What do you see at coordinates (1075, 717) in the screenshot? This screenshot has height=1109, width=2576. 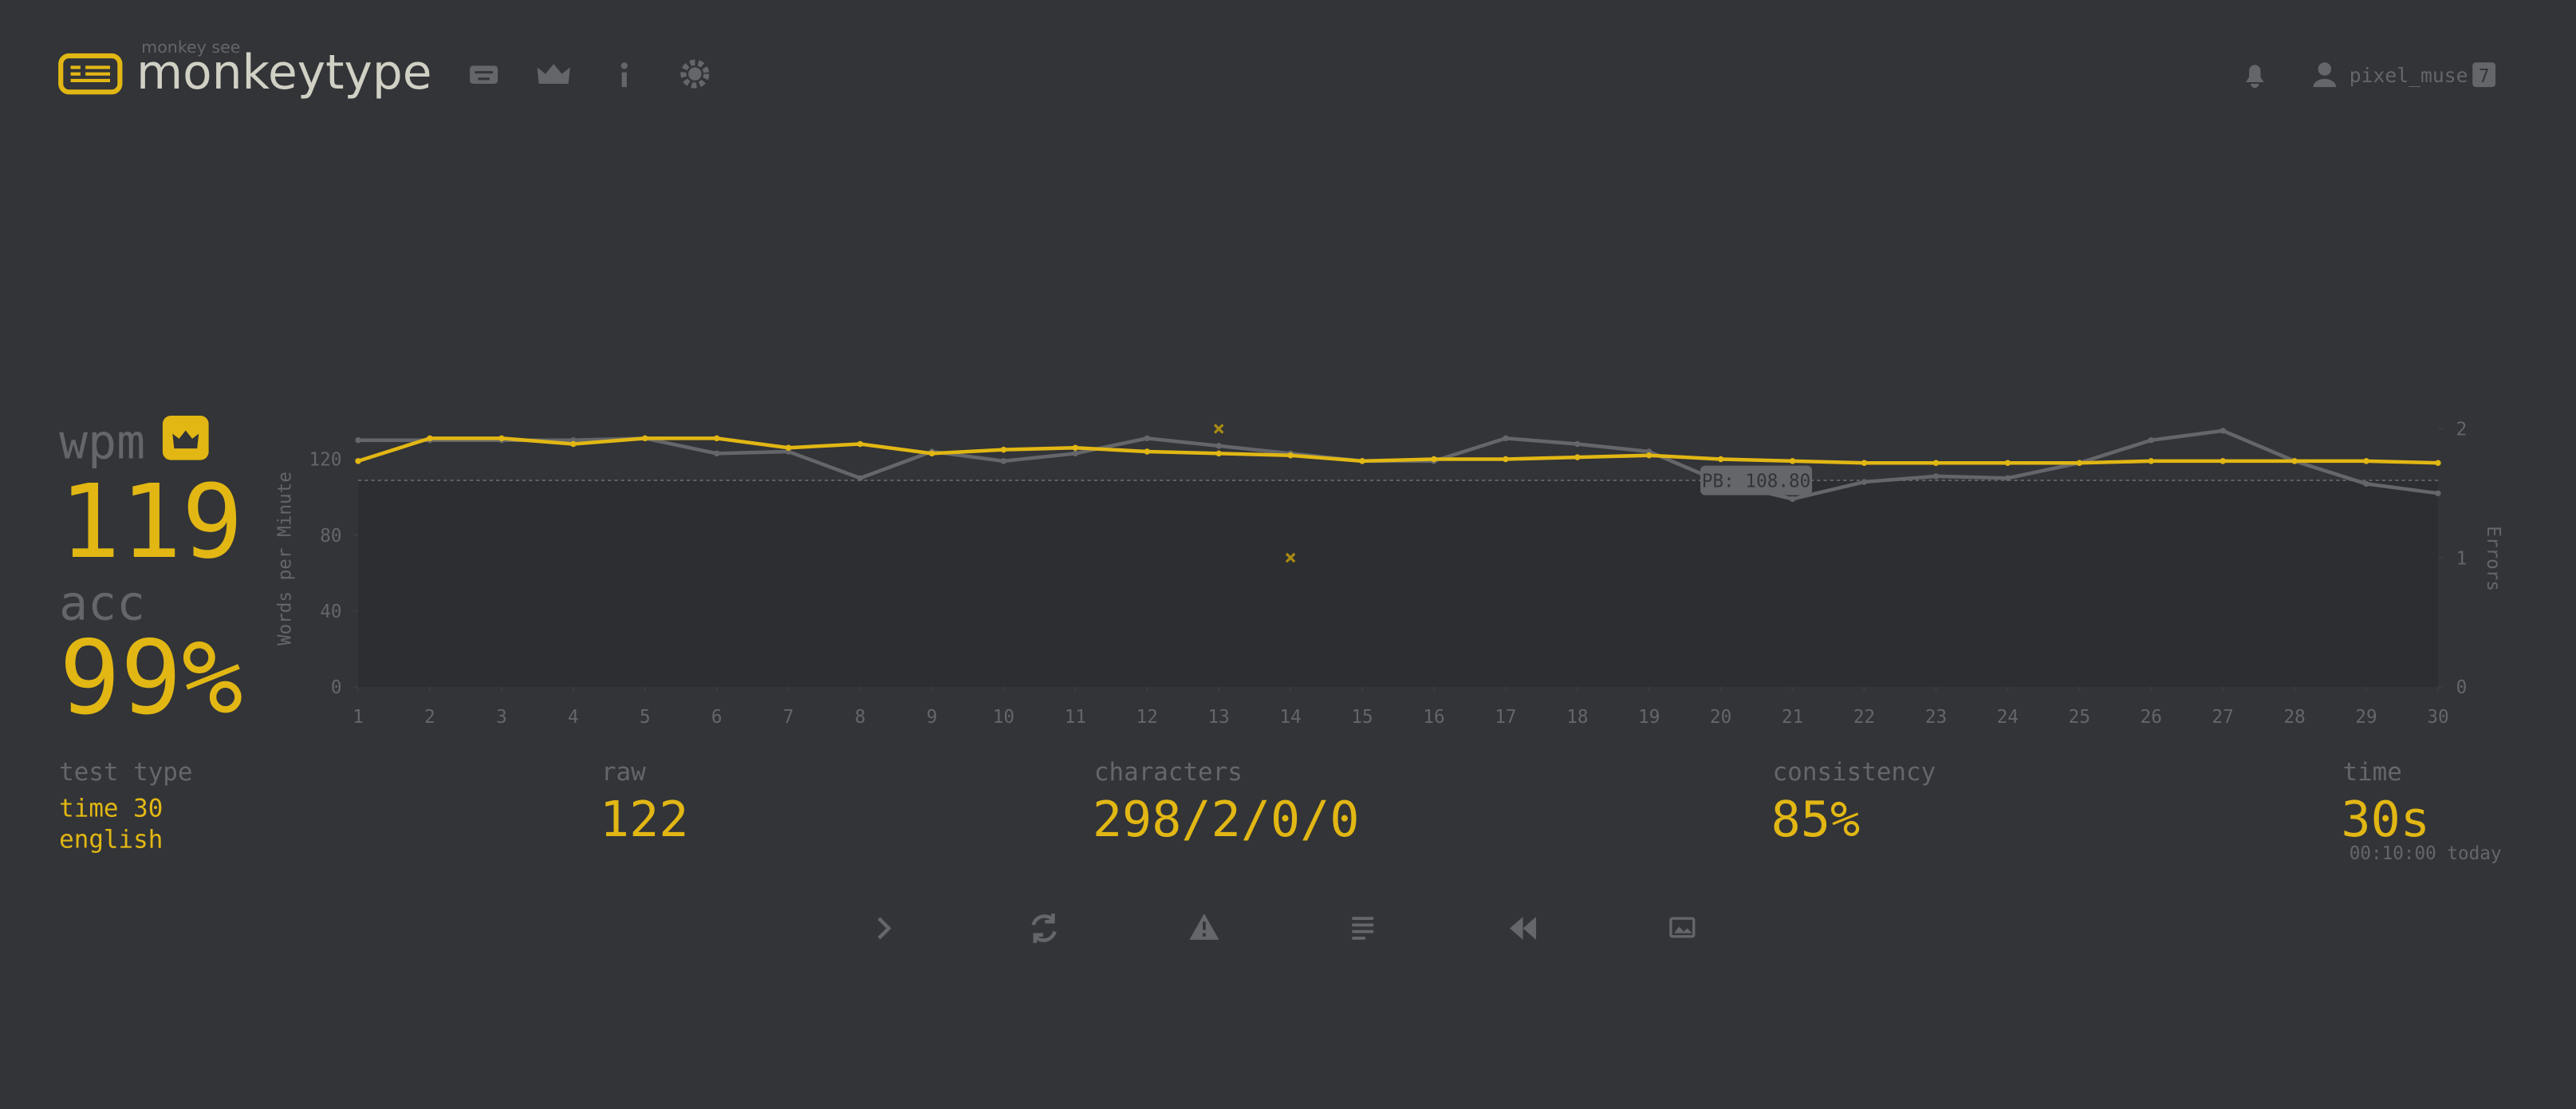 I see `x-tick-label: 11` at bounding box center [1075, 717].